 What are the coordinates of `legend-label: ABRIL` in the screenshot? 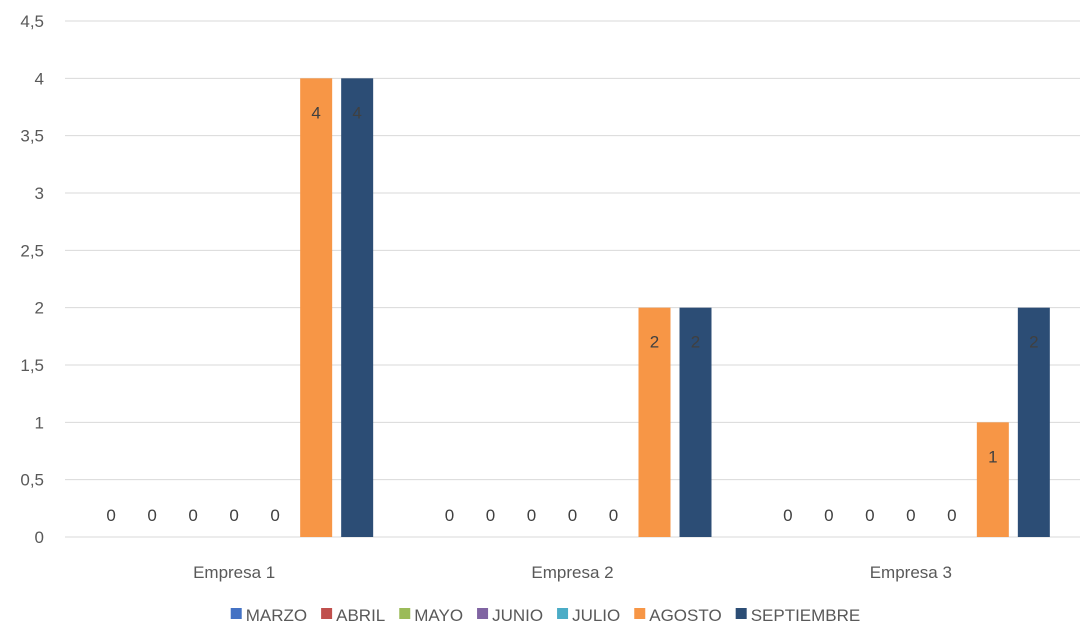 It's located at (360, 615).